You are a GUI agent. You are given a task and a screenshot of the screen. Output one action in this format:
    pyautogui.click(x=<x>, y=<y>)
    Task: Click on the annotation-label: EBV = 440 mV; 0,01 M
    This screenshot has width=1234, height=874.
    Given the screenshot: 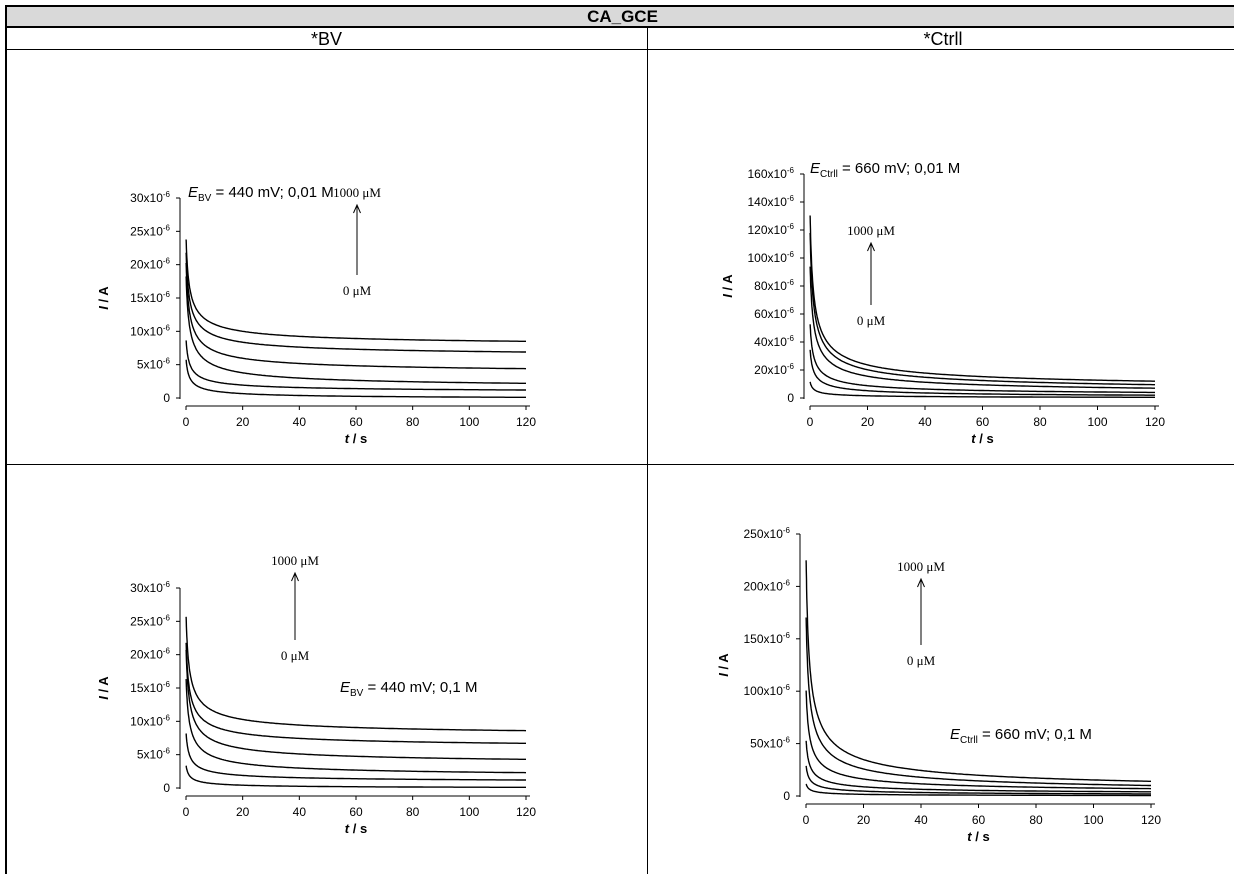 What is the action you would take?
    pyautogui.click(x=261, y=194)
    